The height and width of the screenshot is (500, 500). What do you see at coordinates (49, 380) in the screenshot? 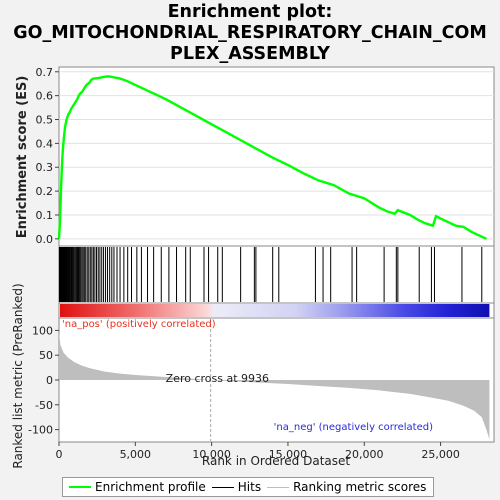
I see `metric-tick-label: 0` at bounding box center [49, 380].